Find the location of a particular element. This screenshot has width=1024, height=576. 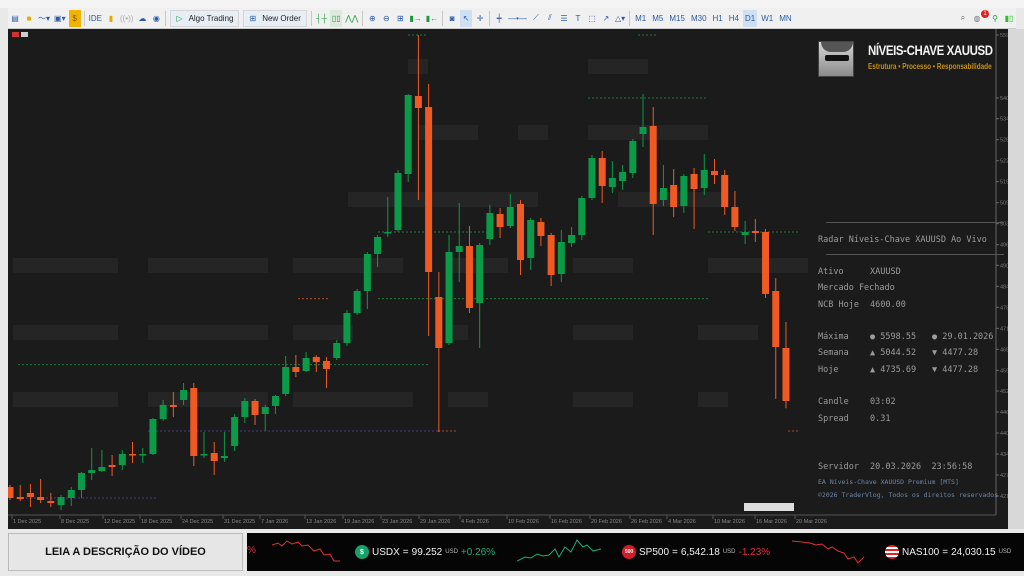

window-frame is located at coordinates (512, 4).